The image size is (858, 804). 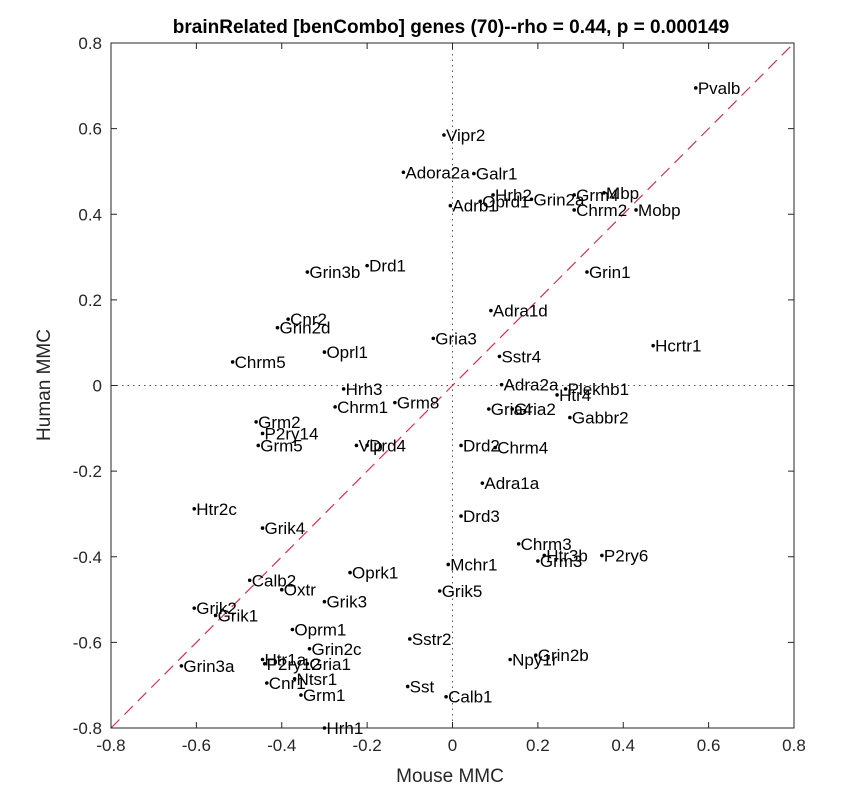 What do you see at coordinates (559, 561) in the screenshot?
I see `data-point-group: Grm3` at bounding box center [559, 561].